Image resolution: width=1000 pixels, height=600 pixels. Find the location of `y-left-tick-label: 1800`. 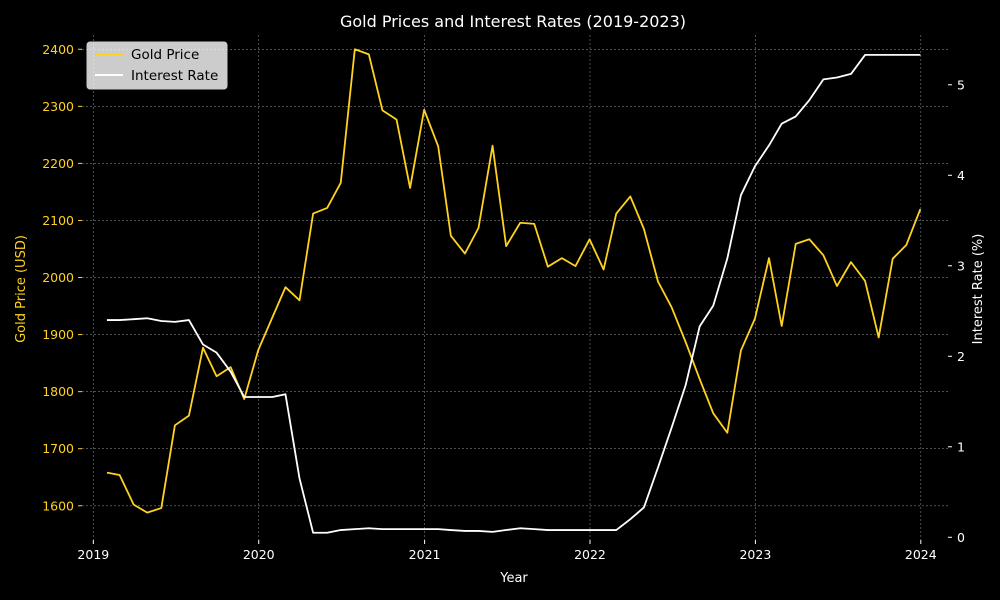

y-left-tick-label: 1800 is located at coordinates (58, 391).